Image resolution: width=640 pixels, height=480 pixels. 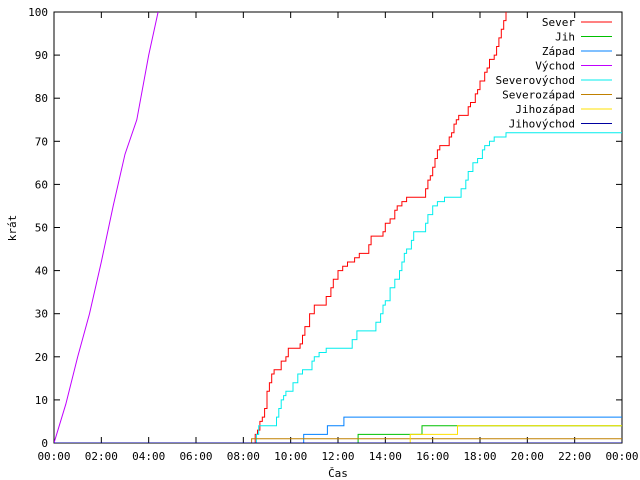 I want to click on x-tick-label: 20:00, so click(x=527, y=456).